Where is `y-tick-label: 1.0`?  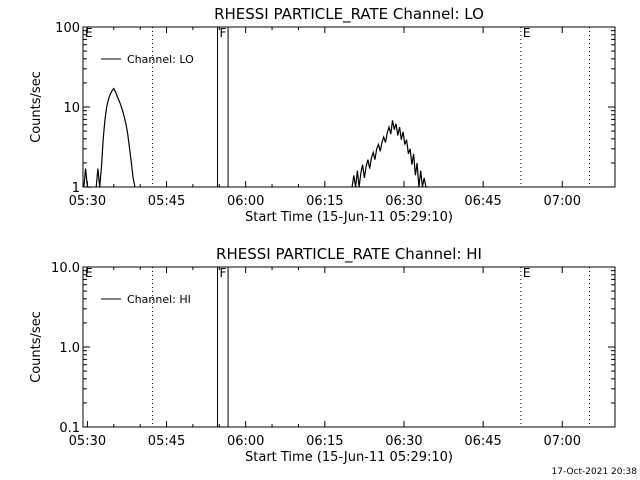
y-tick-label: 1.0 is located at coordinates (69, 348).